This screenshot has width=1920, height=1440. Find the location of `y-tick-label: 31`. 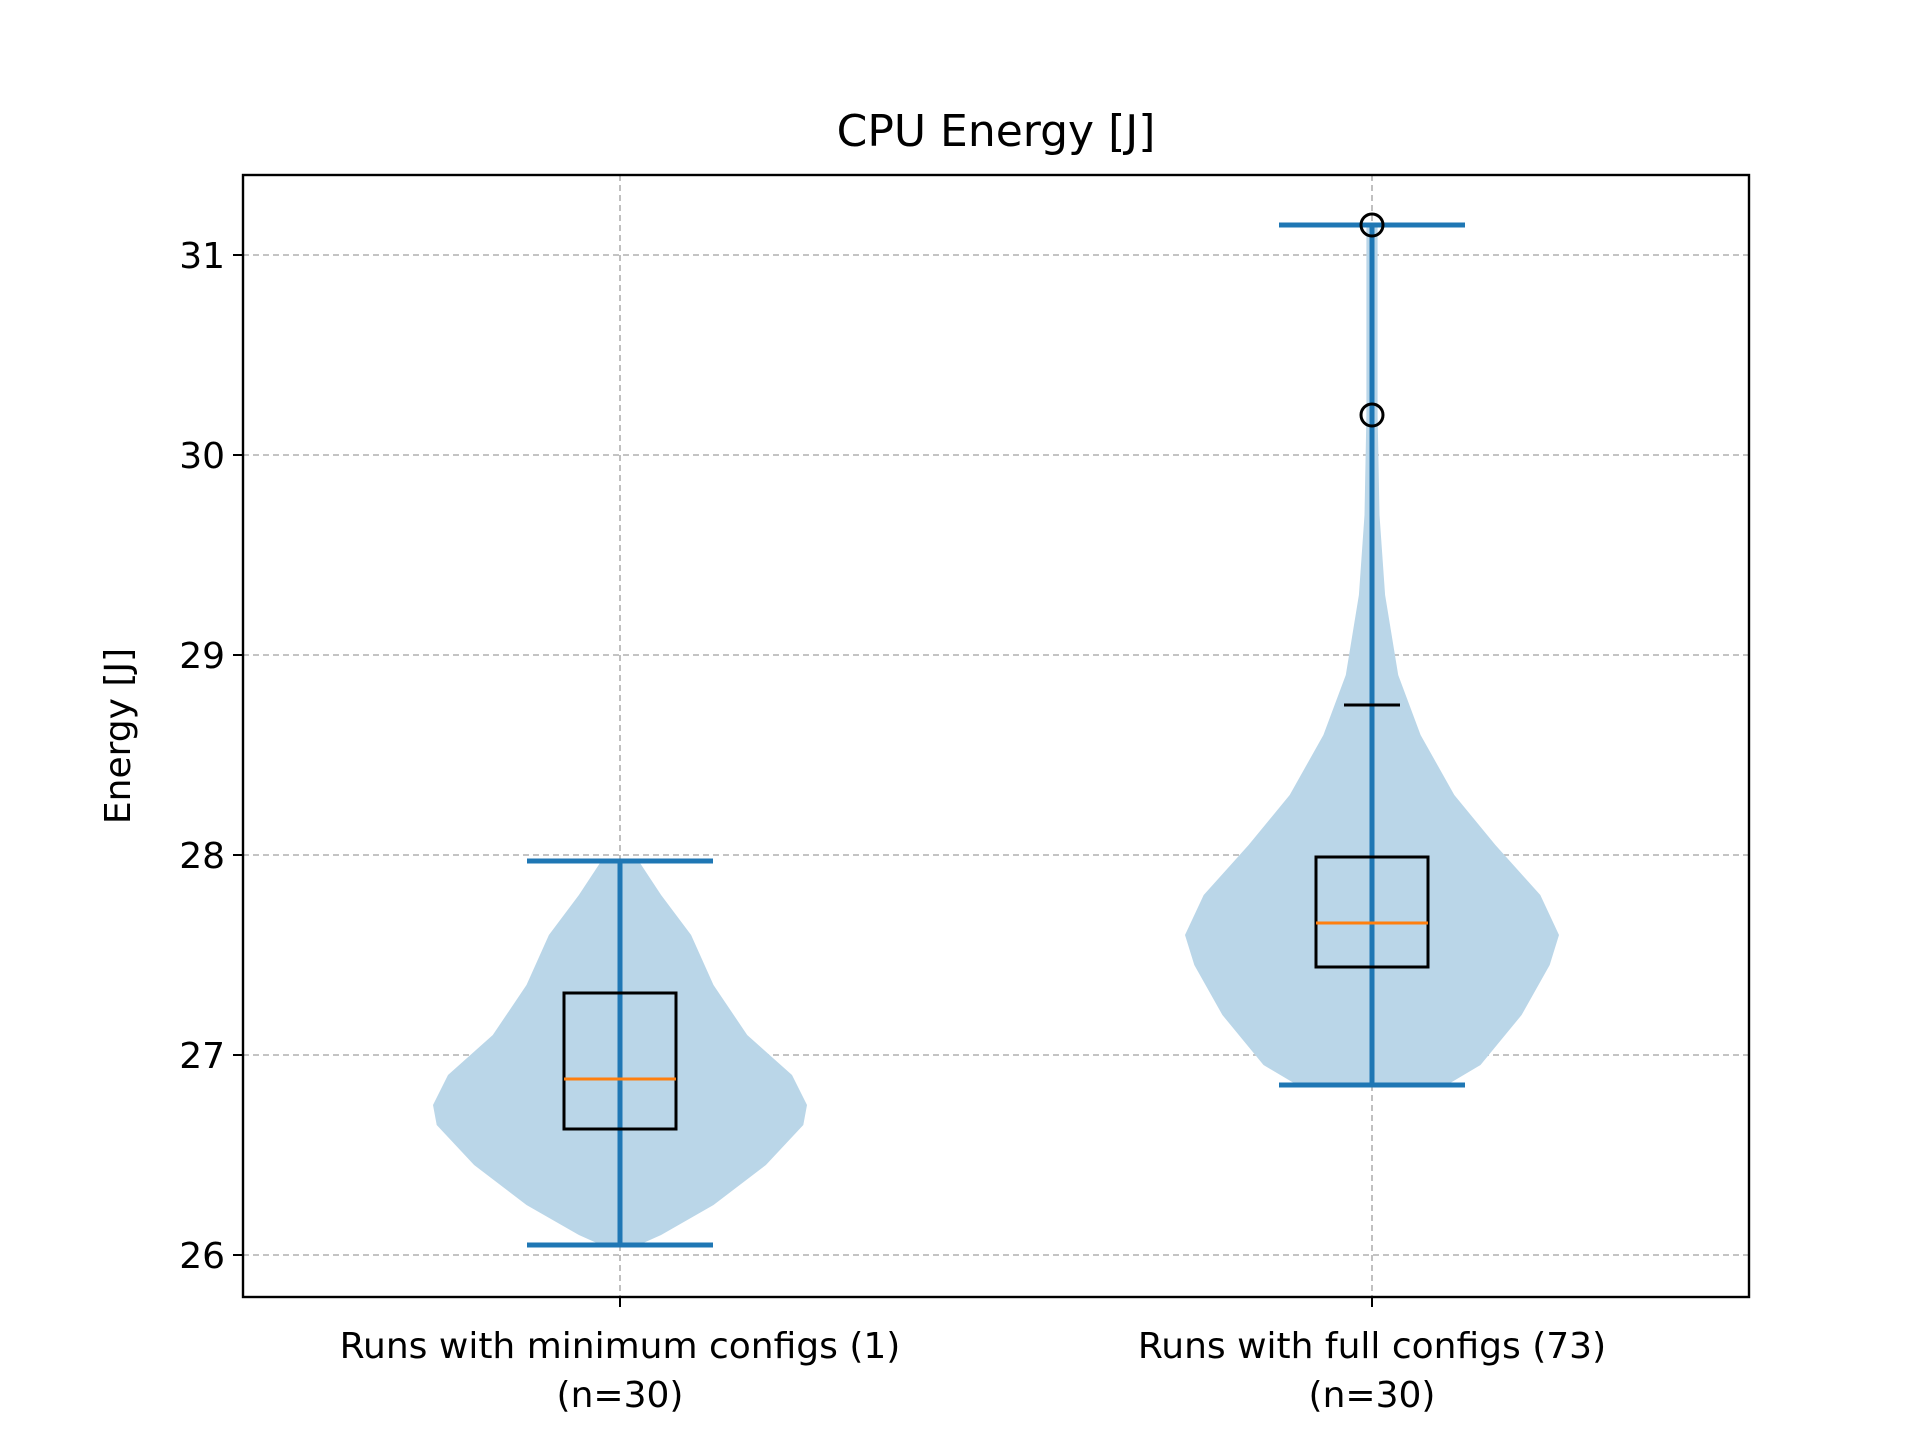

y-tick-label: 31 is located at coordinates (202, 256).